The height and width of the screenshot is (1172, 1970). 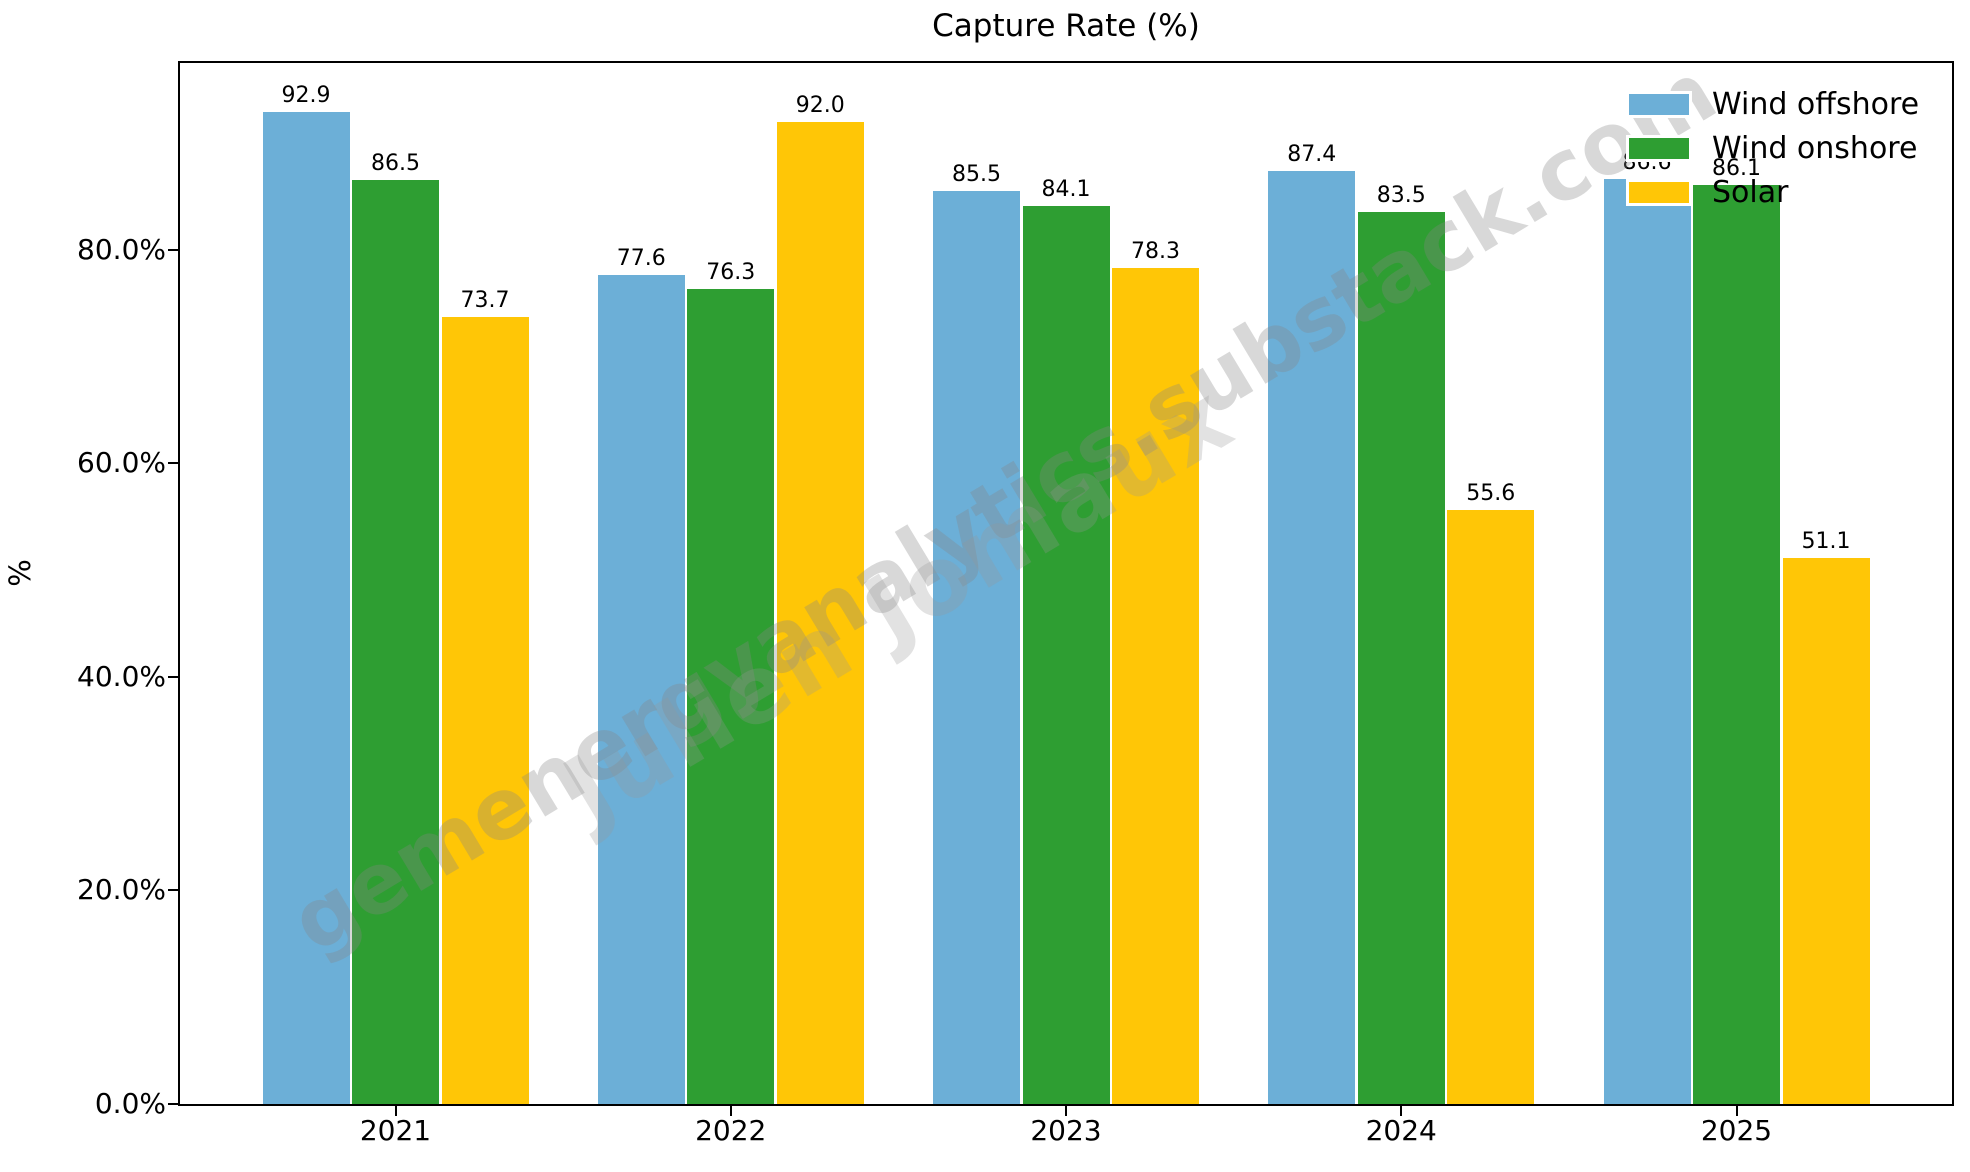 I want to click on bar-value-label: 87.4, so click(x=1312, y=154).